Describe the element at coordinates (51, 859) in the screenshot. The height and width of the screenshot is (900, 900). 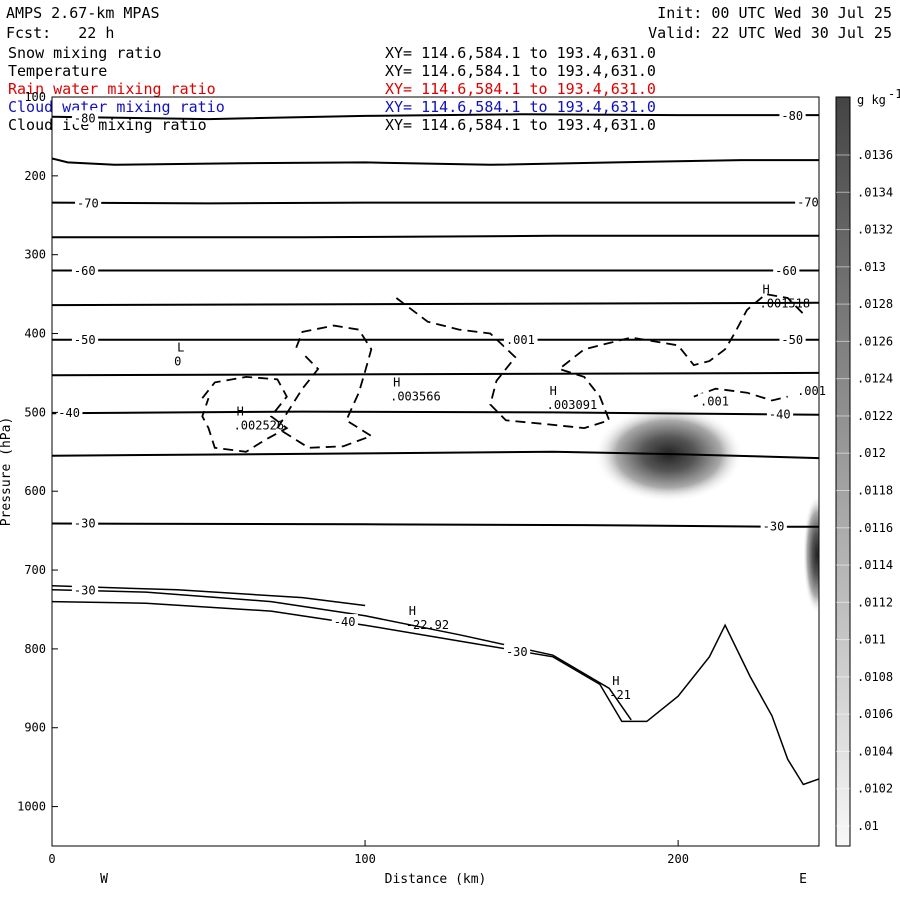
I see `x-tick-label: 0` at that location.